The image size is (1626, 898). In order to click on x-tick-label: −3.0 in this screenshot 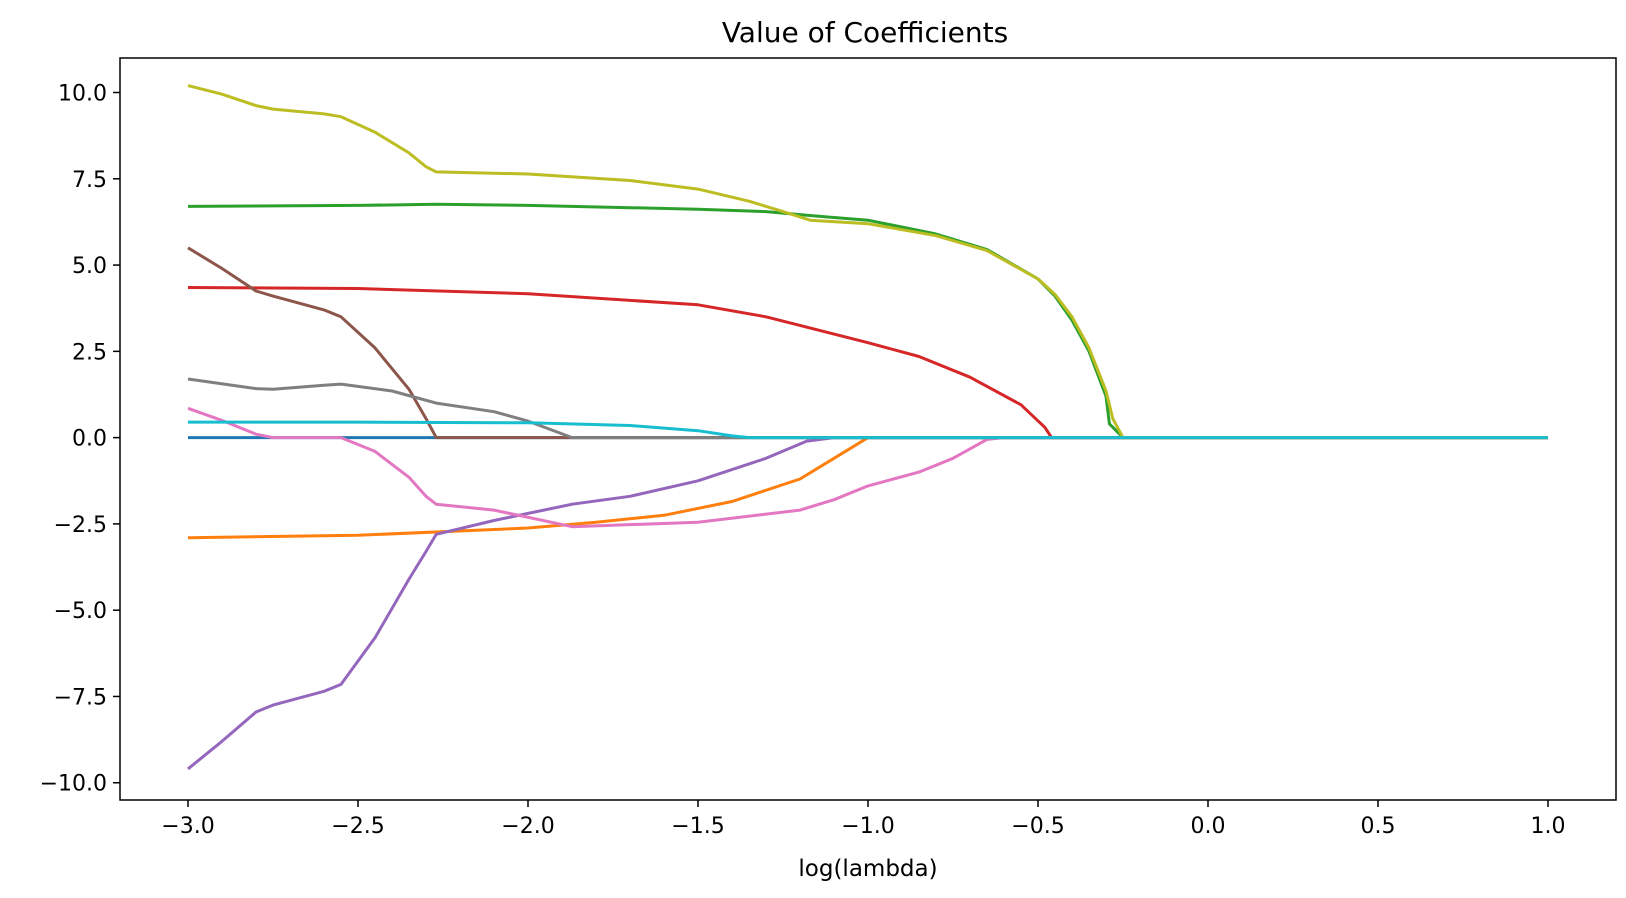, I will do `click(187, 826)`.